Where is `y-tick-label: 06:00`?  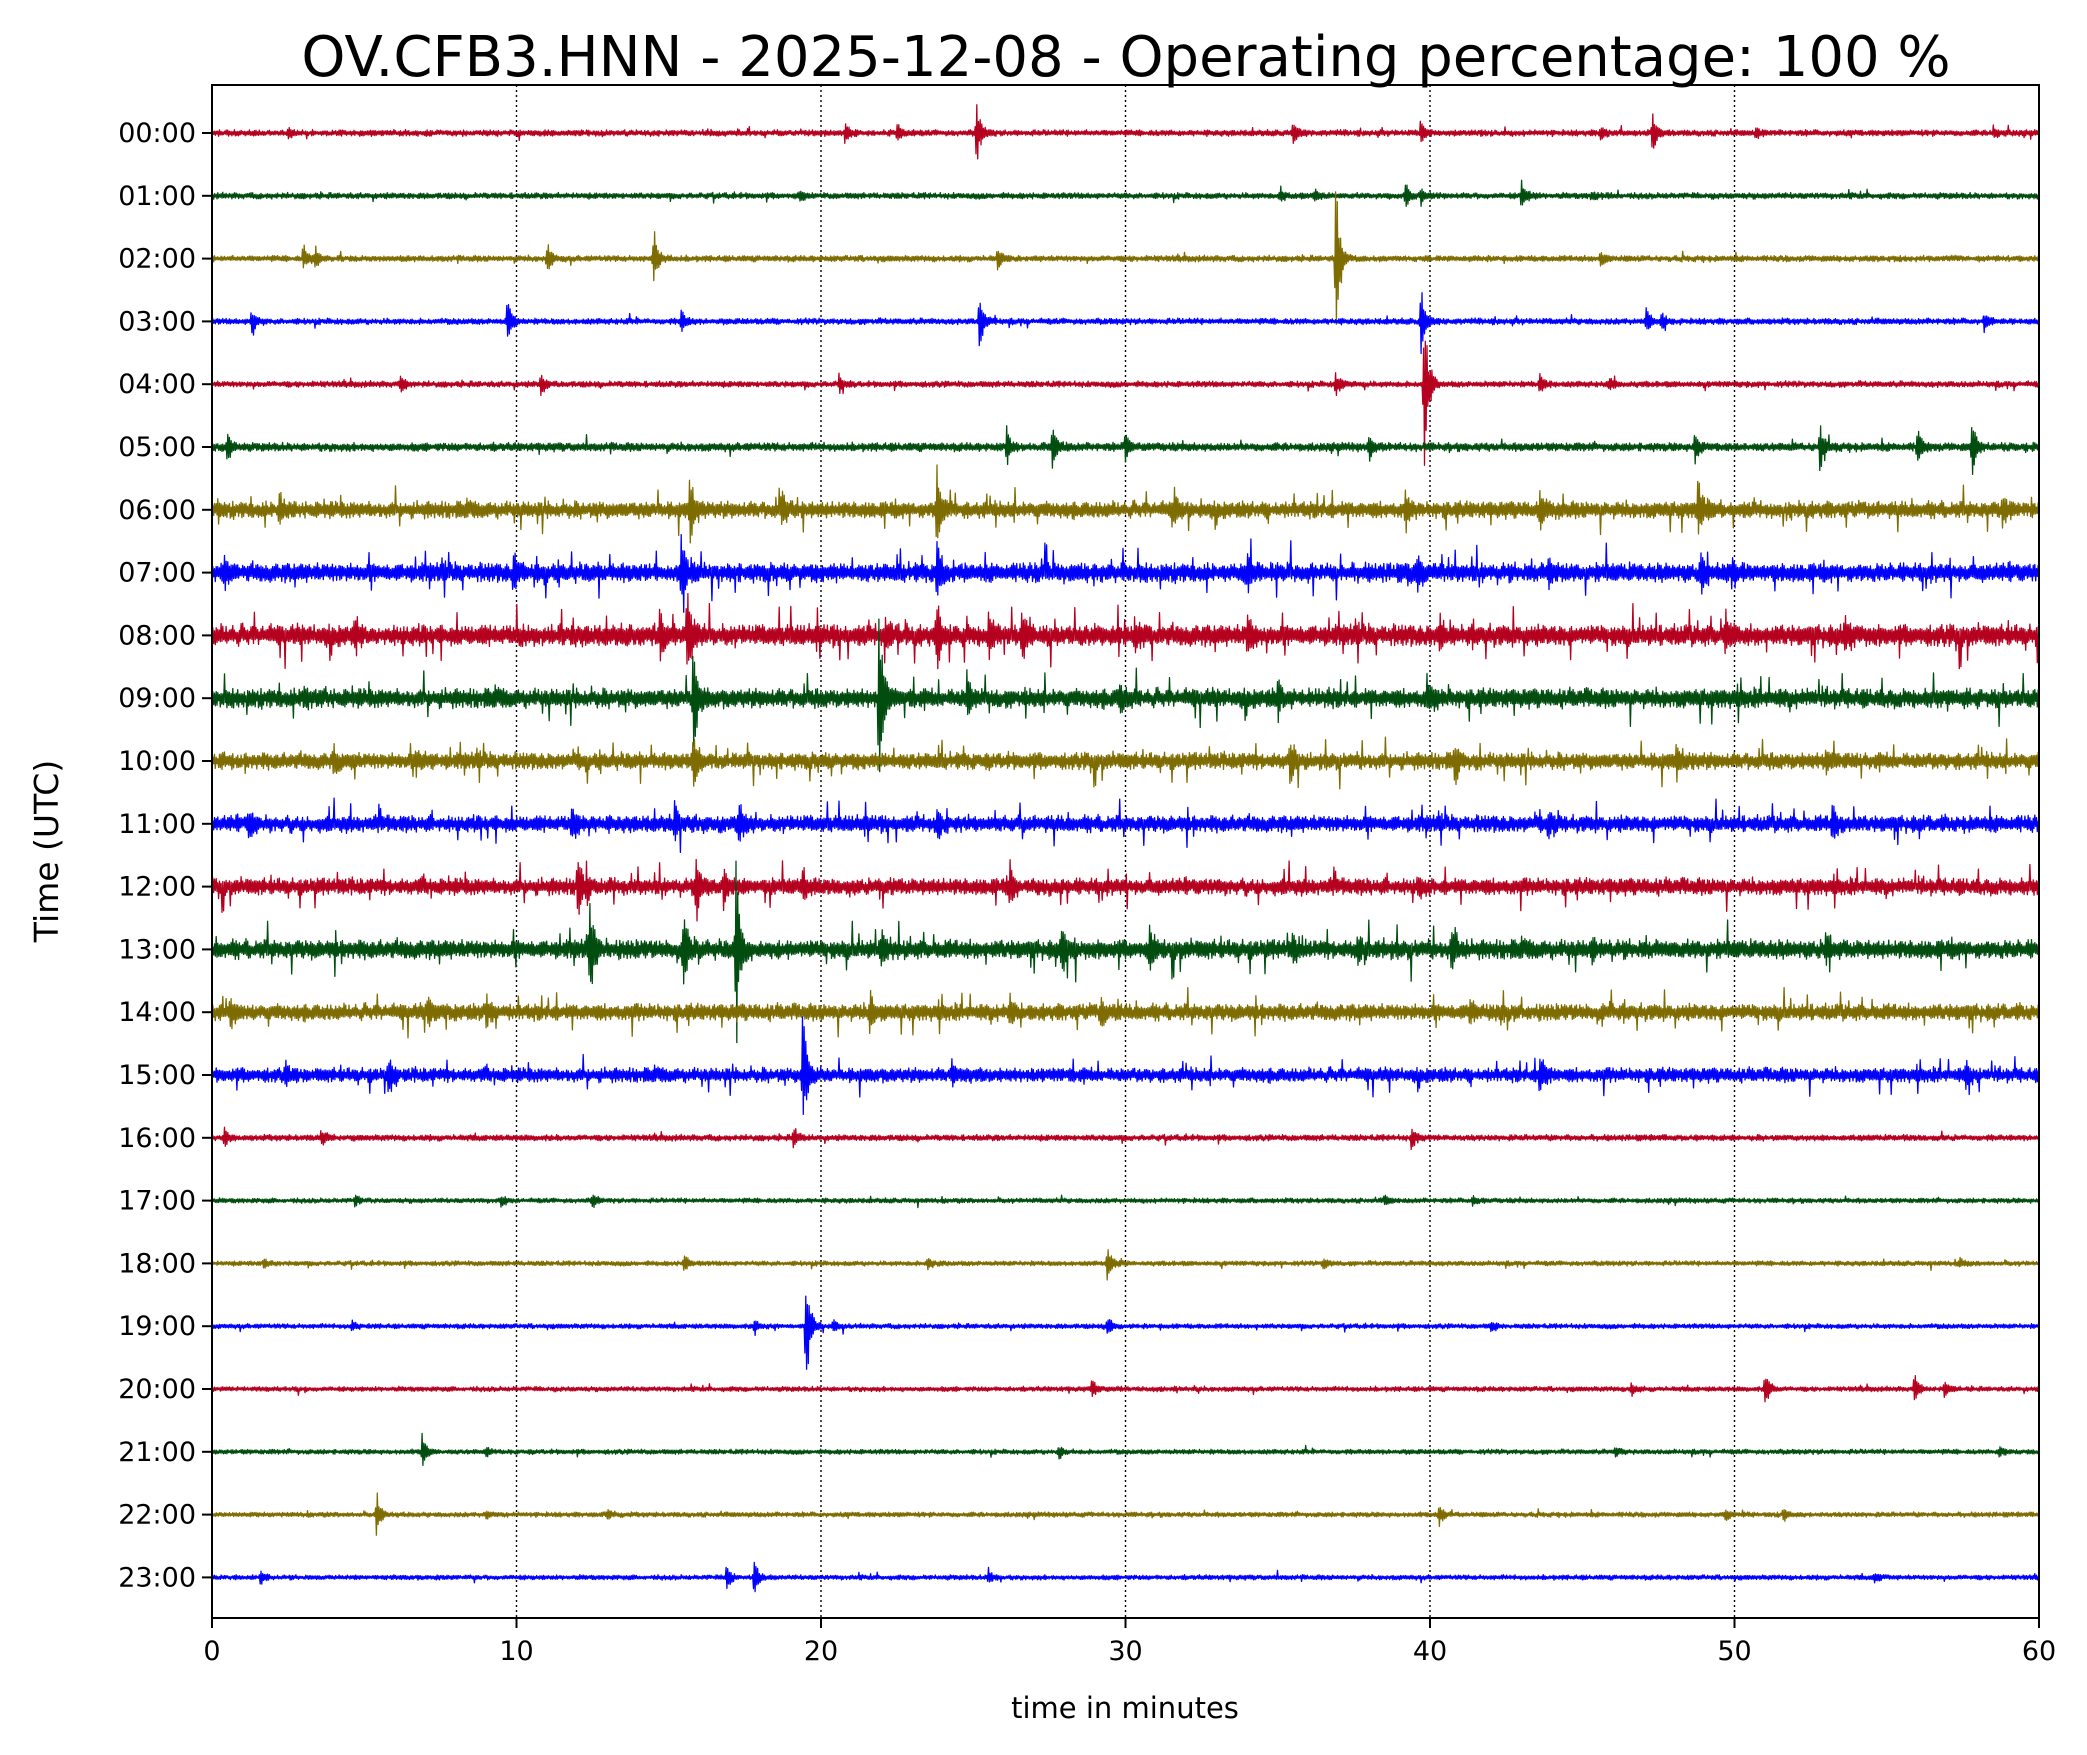 y-tick-label: 06:00 is located at coordinates (157, 510).